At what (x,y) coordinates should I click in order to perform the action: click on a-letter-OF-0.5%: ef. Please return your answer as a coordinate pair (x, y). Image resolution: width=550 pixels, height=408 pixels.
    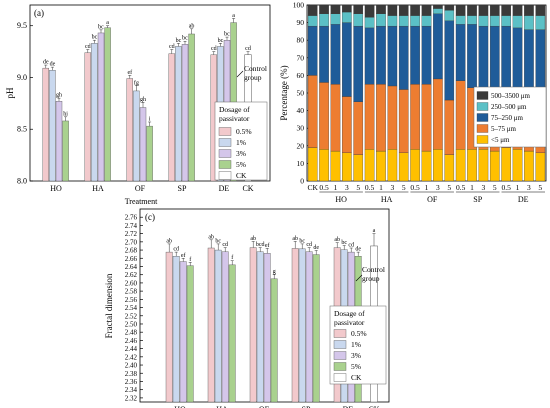
    Looking at the image, I should click on (129, 72).